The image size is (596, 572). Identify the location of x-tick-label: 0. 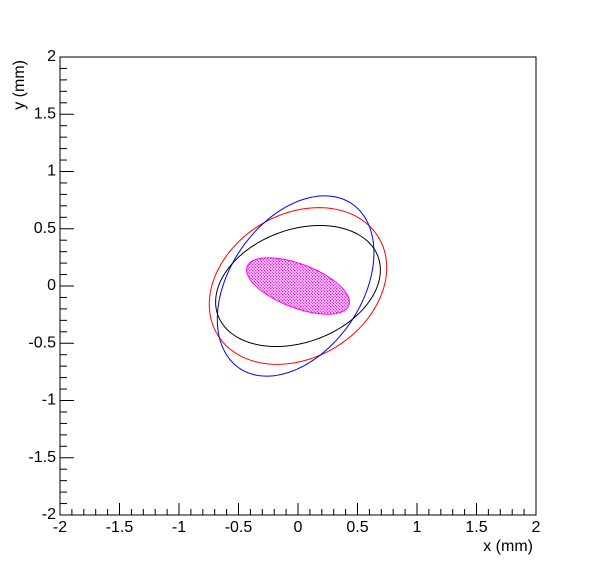
(298, 527).